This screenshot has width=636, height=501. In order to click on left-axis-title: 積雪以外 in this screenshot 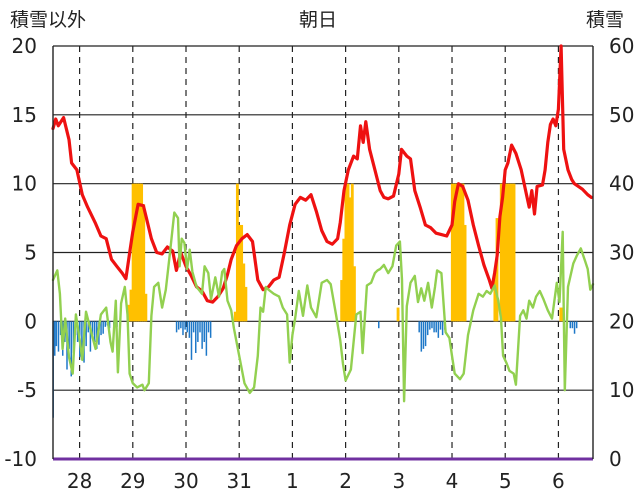, I will do `click(48, 20)`.